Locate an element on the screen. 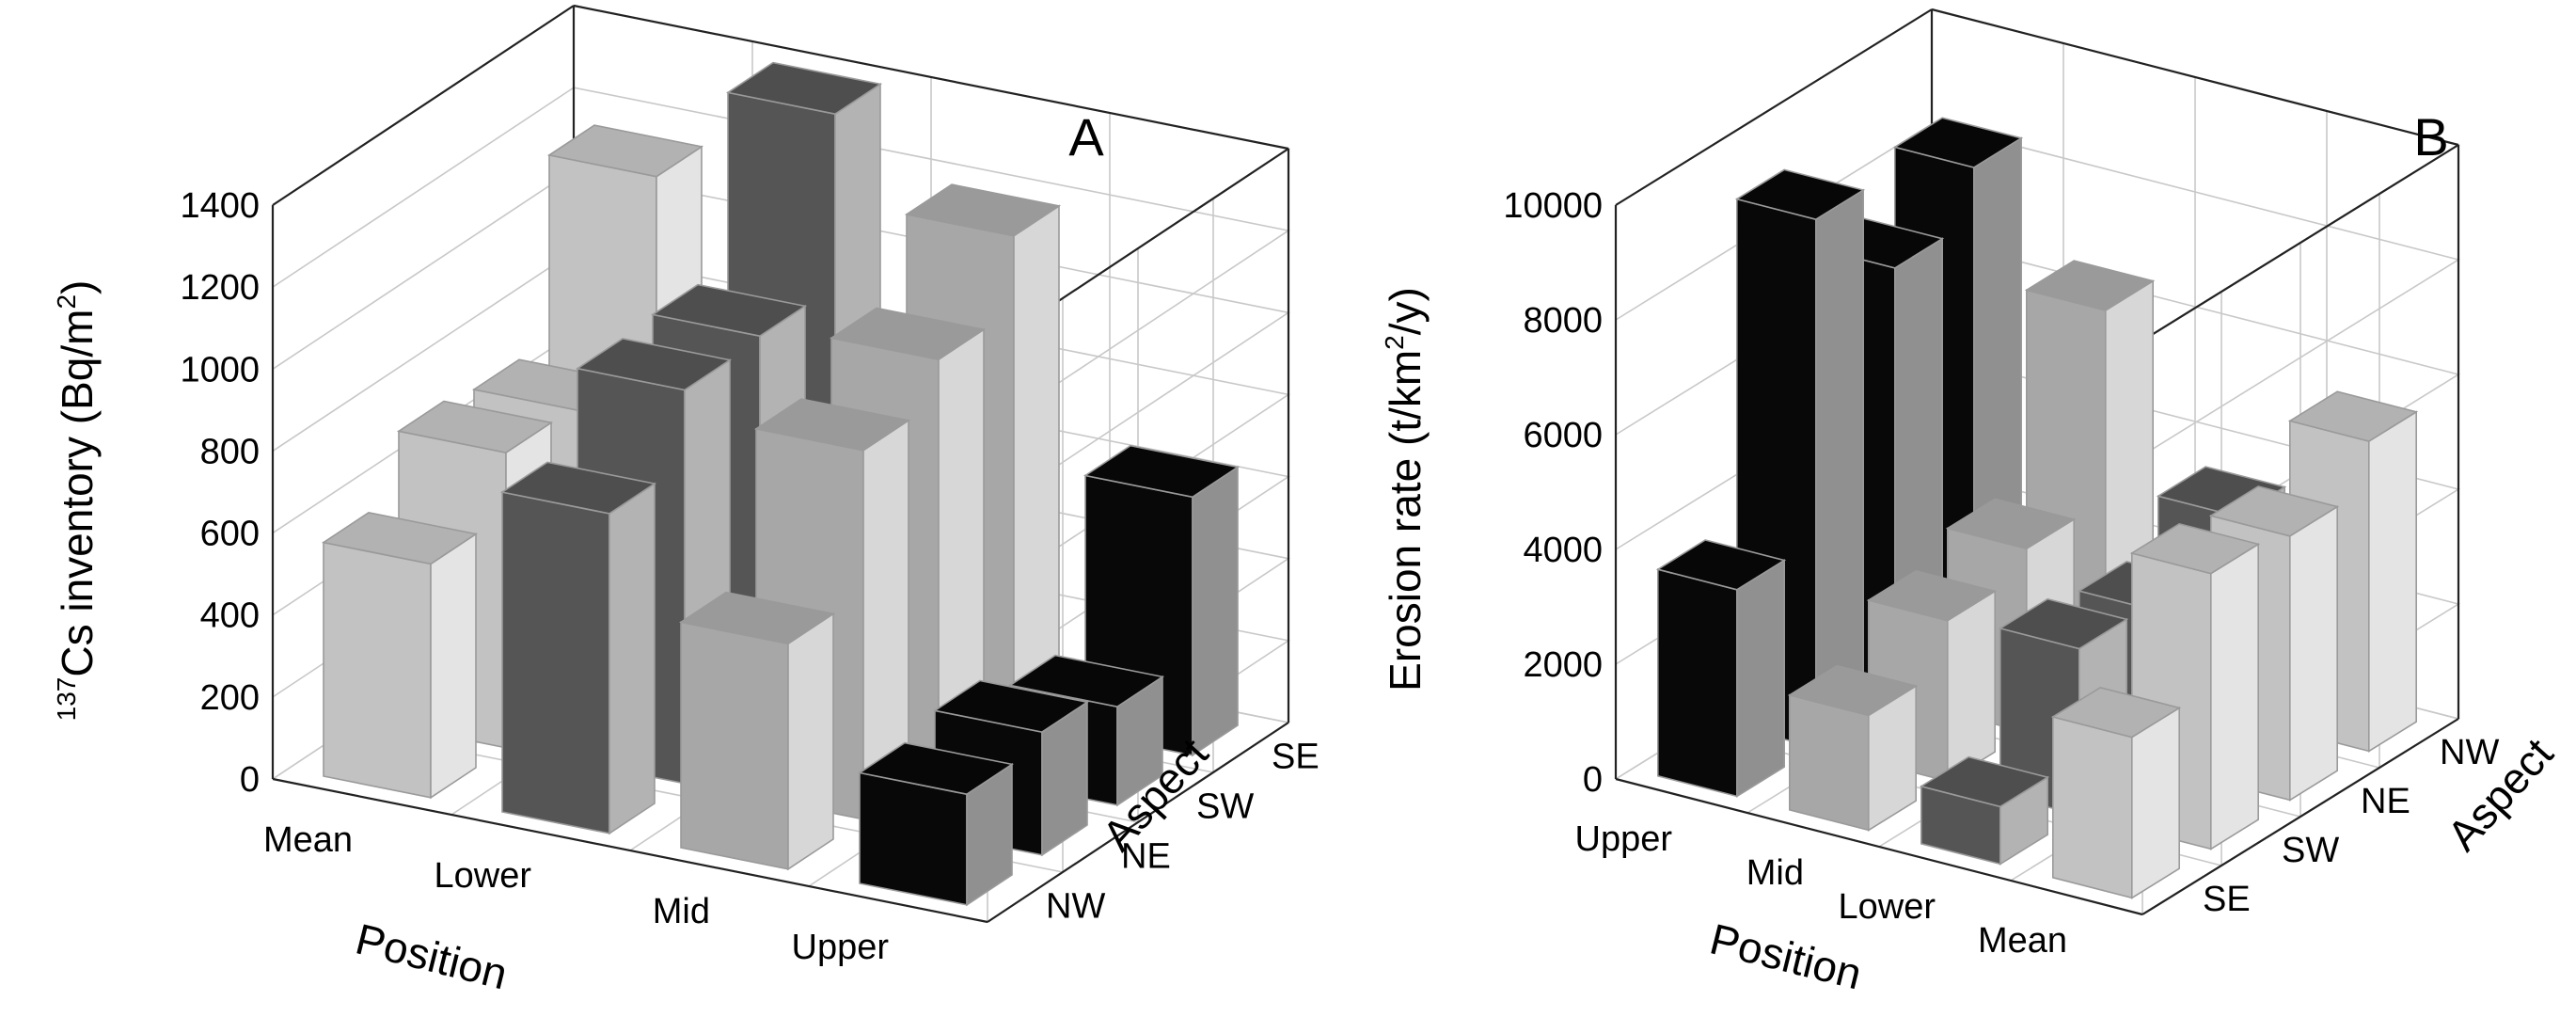 Image resolution: width=2576 pixels, height=1033 pixels. y-axis-title: Erosion rate (t/km2/y) is located at coordinates (1405, 489).